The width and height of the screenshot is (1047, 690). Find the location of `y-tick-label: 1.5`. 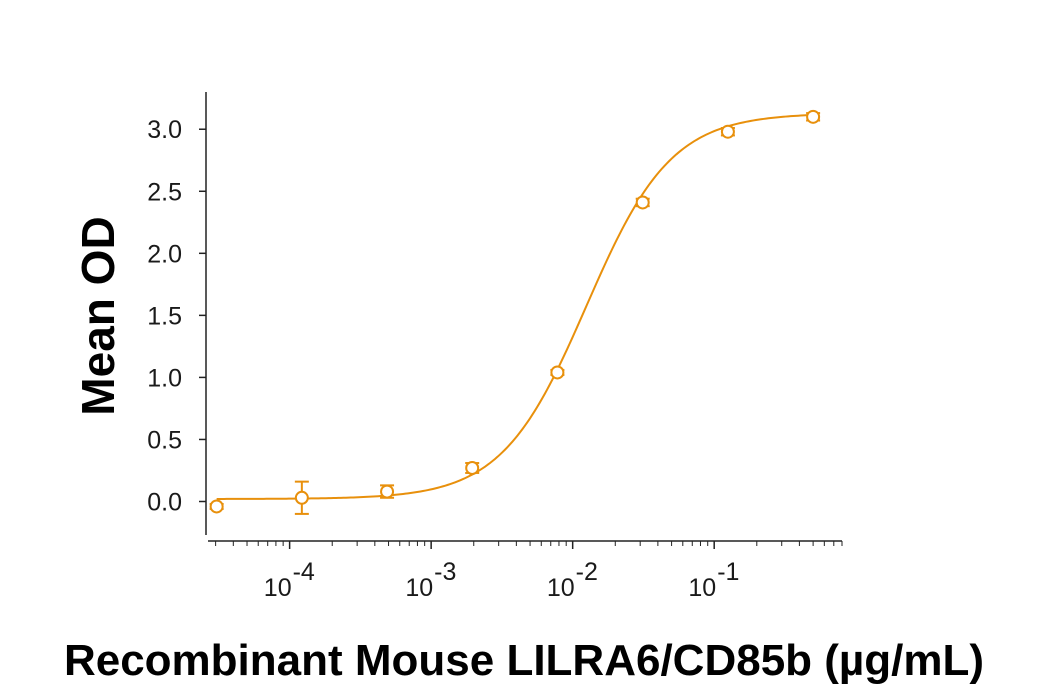

y-tick-label: 1.5 is located at coordinates (164, 316).